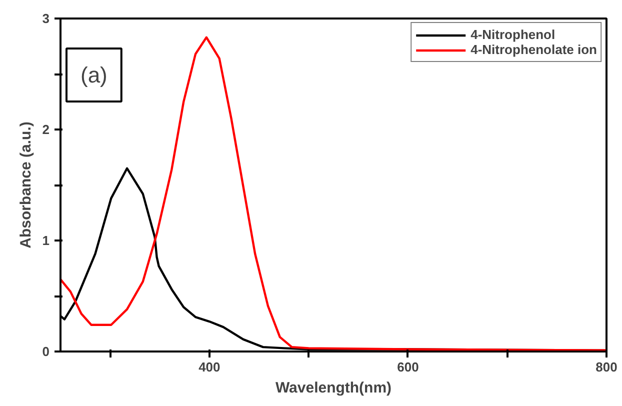 This screenshot has height=406, width=622. I want to click on y-tick-label: 2, so click(46, 129).